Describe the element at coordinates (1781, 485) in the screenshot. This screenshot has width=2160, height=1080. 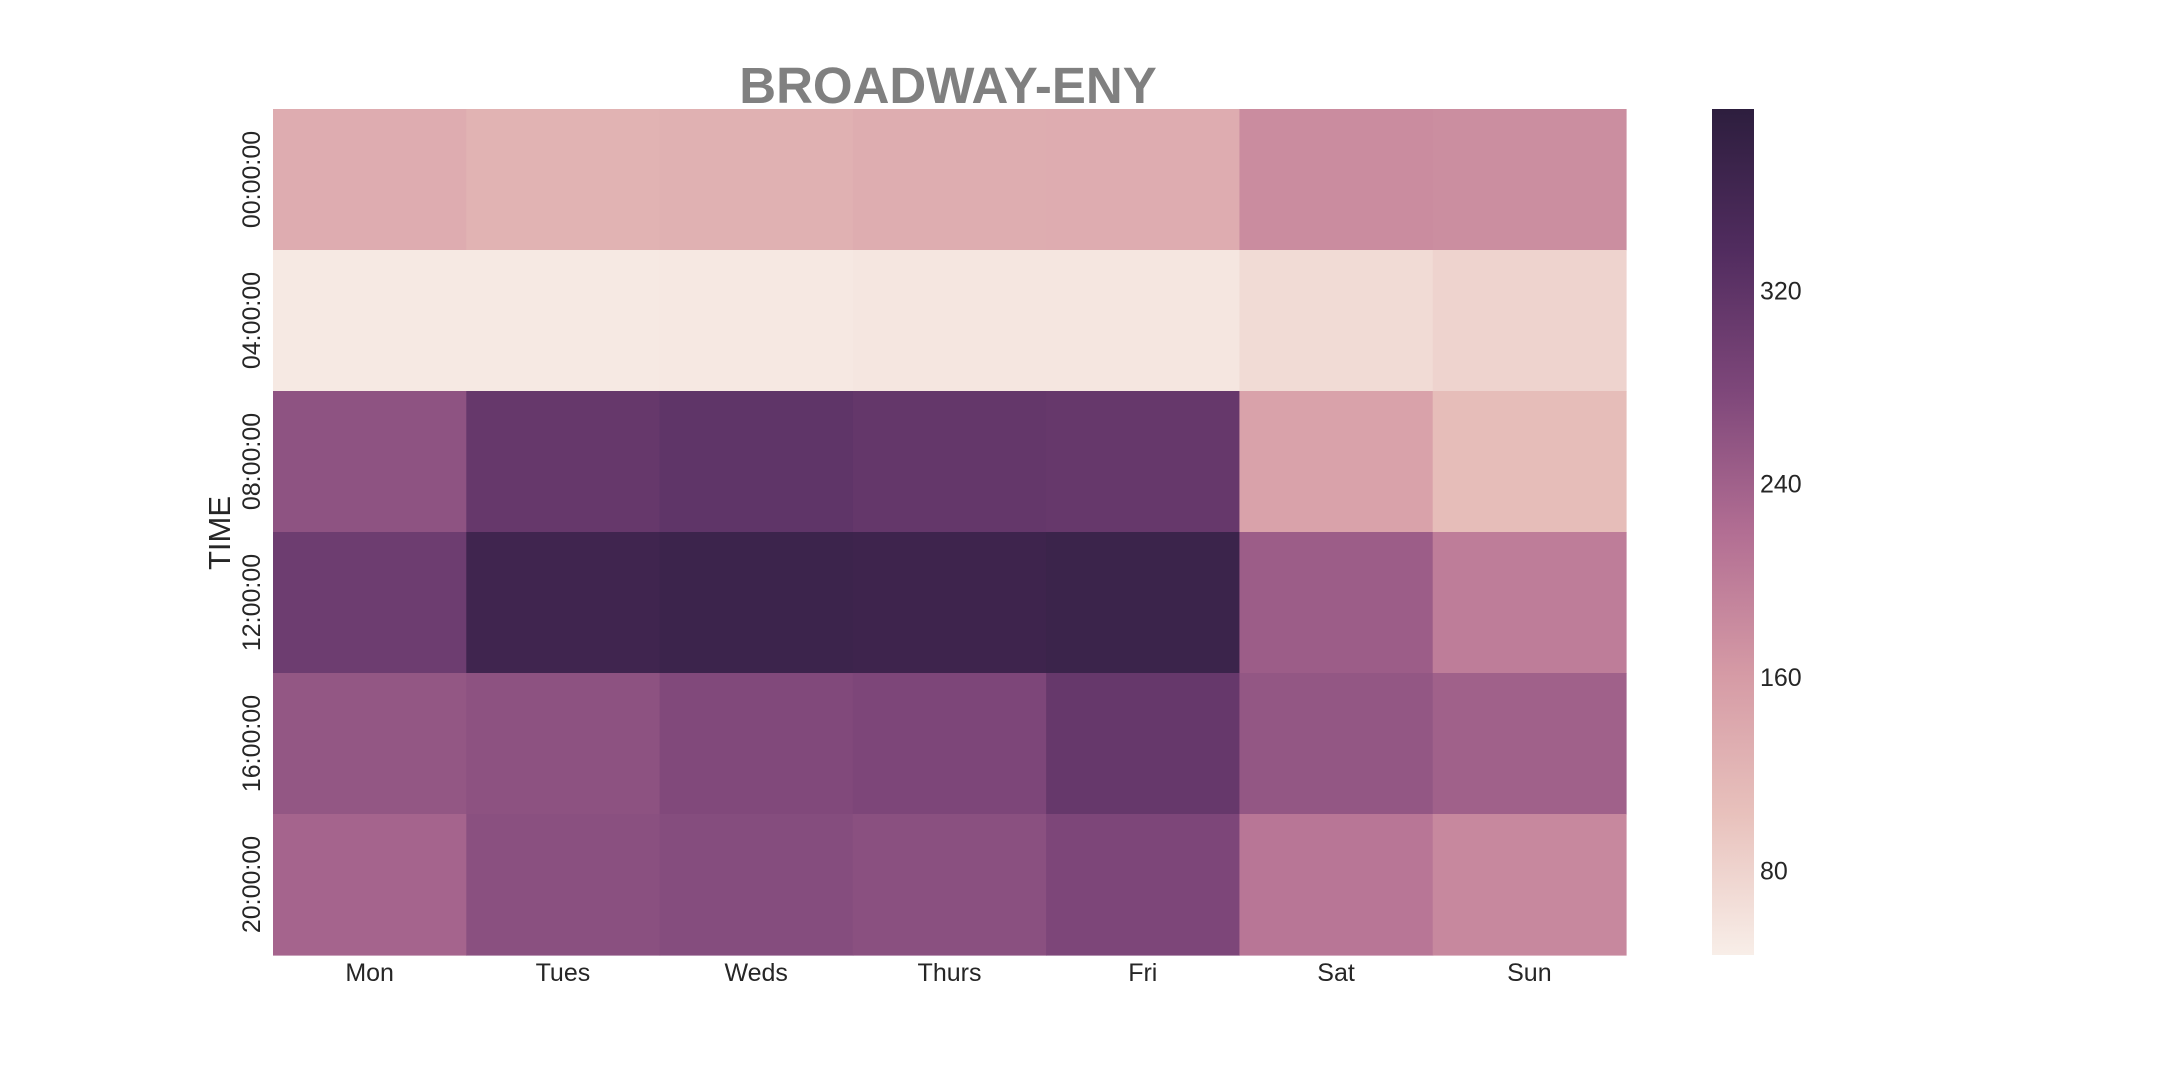
I see `colorbar-tick-label: 240` at that location.